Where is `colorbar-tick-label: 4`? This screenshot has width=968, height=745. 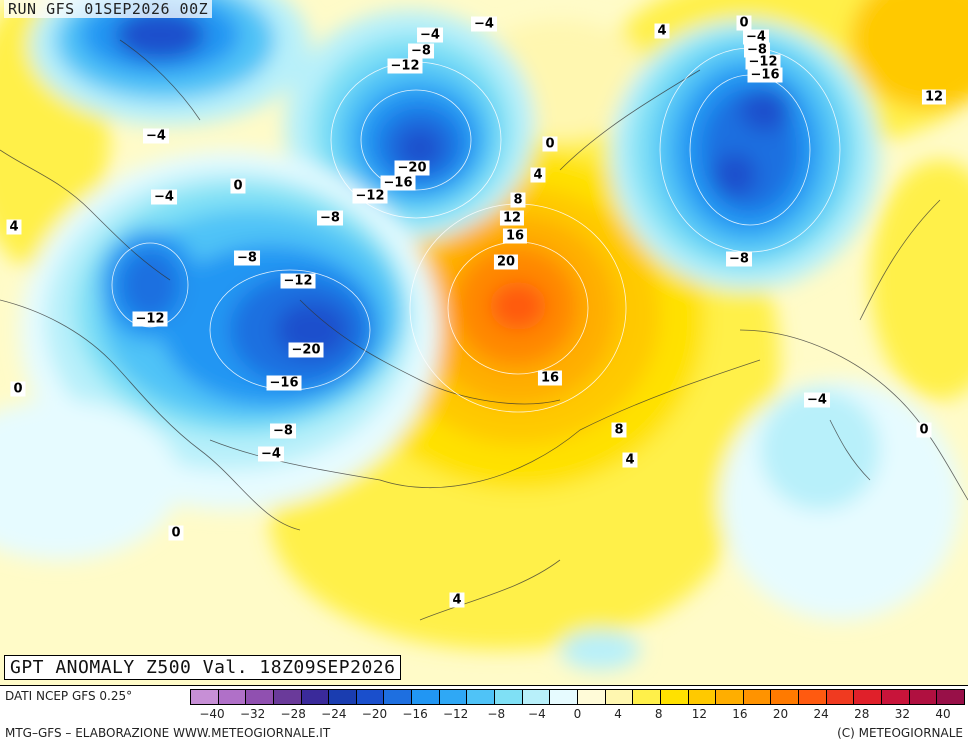
colorbar-tick-label: 4 is located at coordinates (618, 714).